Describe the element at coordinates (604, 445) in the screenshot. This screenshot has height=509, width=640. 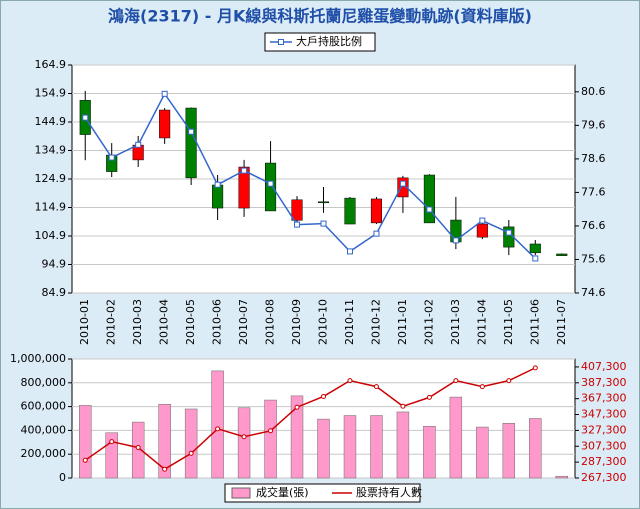
I see `y2-tick-label: 307,300` at that location.